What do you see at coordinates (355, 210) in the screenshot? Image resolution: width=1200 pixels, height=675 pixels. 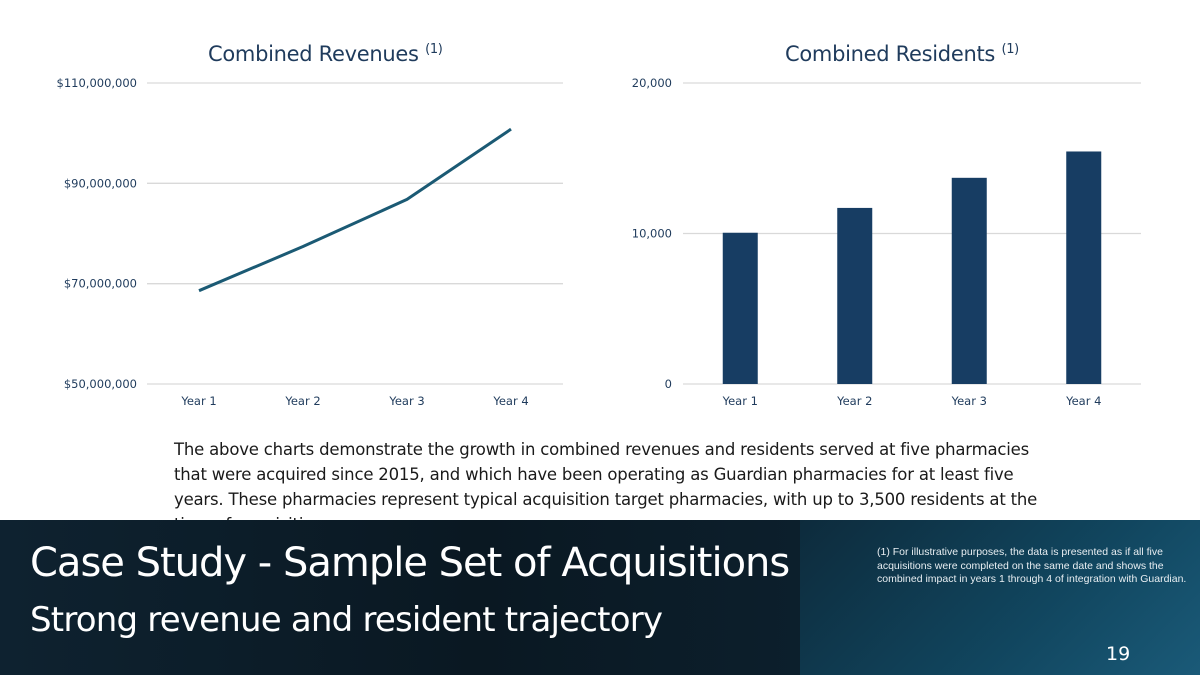 I see `revenue-line` at bounding box center [355, 210].